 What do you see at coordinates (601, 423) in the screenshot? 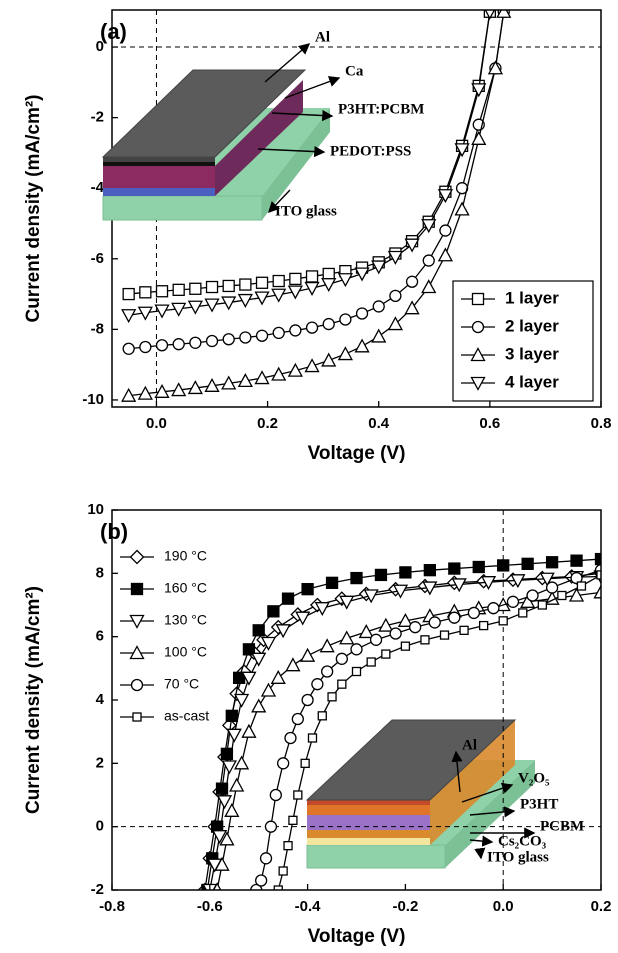
I see `x-tick-label: 0.8` at bounding box center [601, 423].